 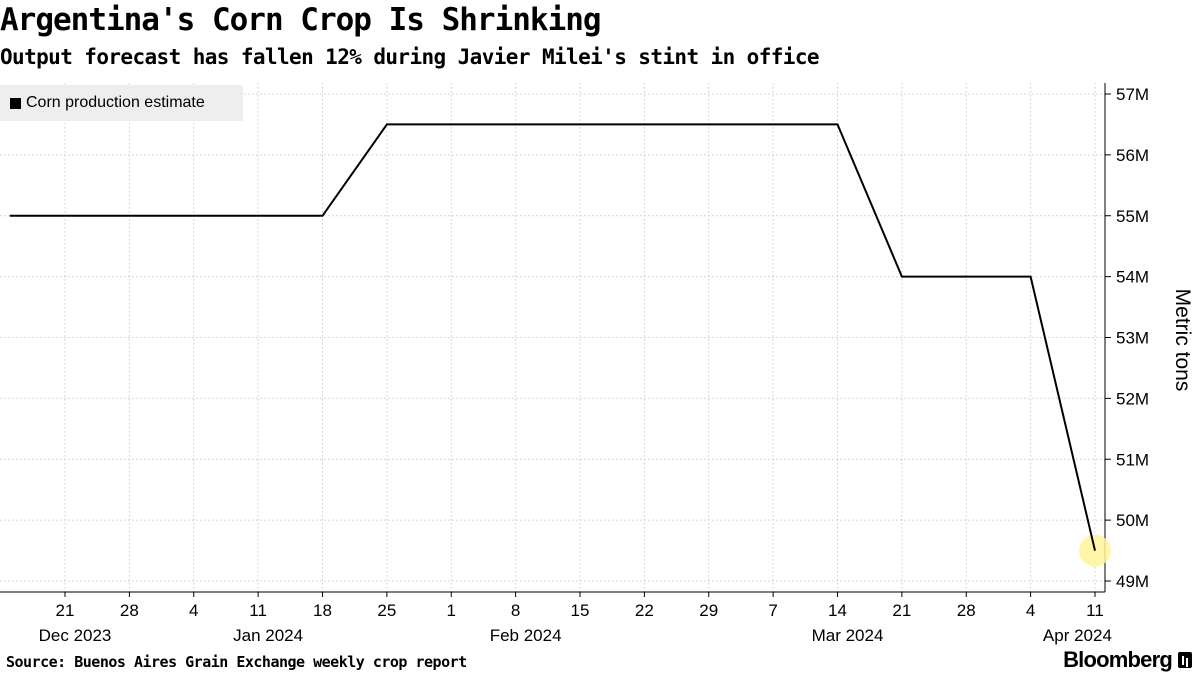 I want to click on brand-name: Bloomberg, so click(x=1118, y=659).